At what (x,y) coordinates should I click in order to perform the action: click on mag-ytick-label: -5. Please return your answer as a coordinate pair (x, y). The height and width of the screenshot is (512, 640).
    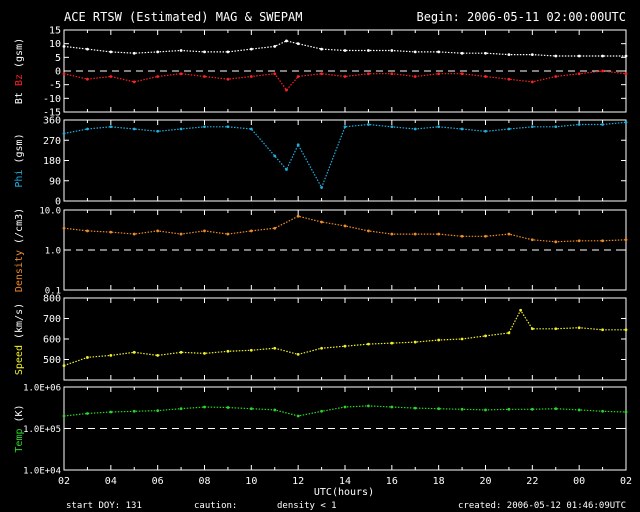
    Looking at the image, I should click on (55, 85).